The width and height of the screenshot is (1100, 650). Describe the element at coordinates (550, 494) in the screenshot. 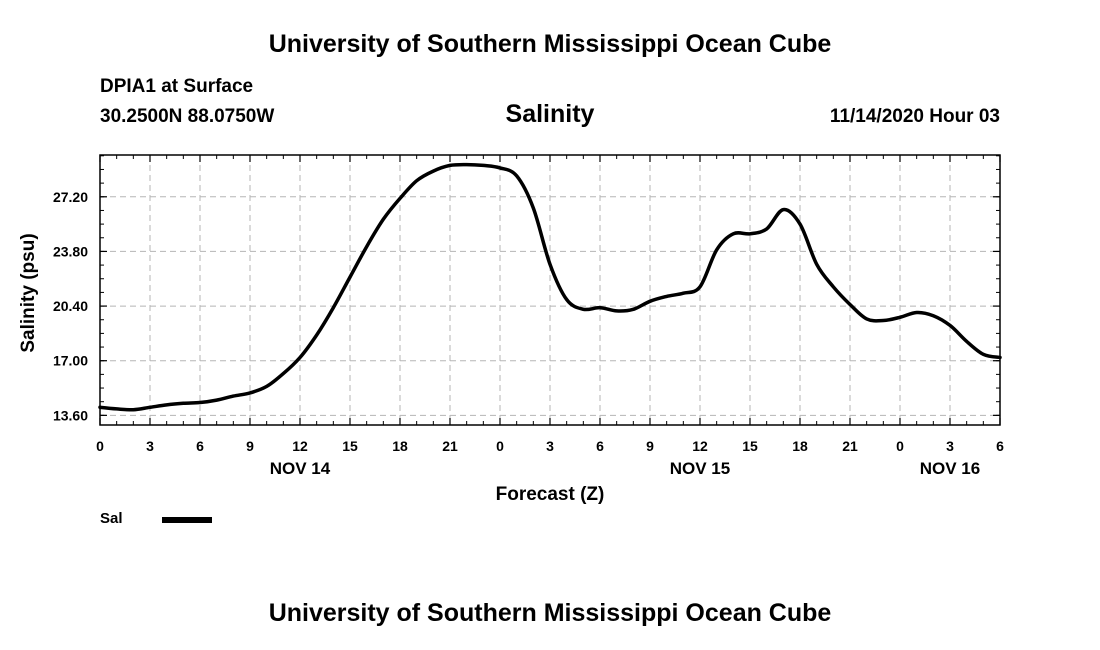

I see `x-axis-label: Forecast (Z)` at that location.